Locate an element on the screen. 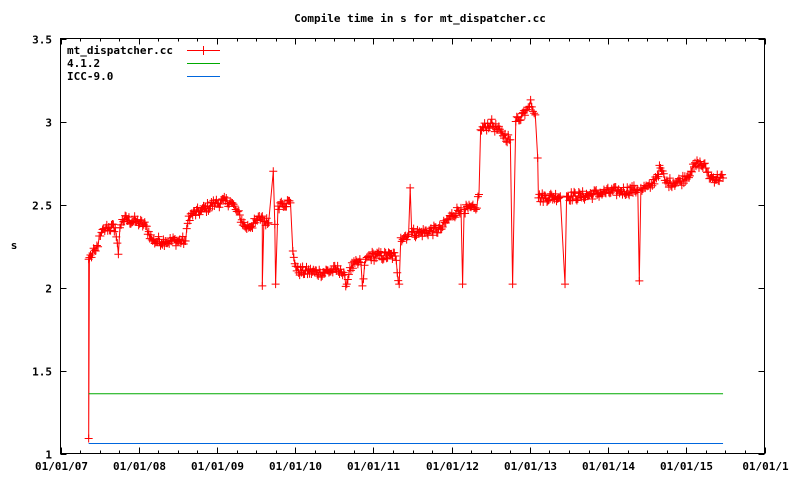 The image size is (800, 480). y-axis-label: s is located at coordinates (14, 245).